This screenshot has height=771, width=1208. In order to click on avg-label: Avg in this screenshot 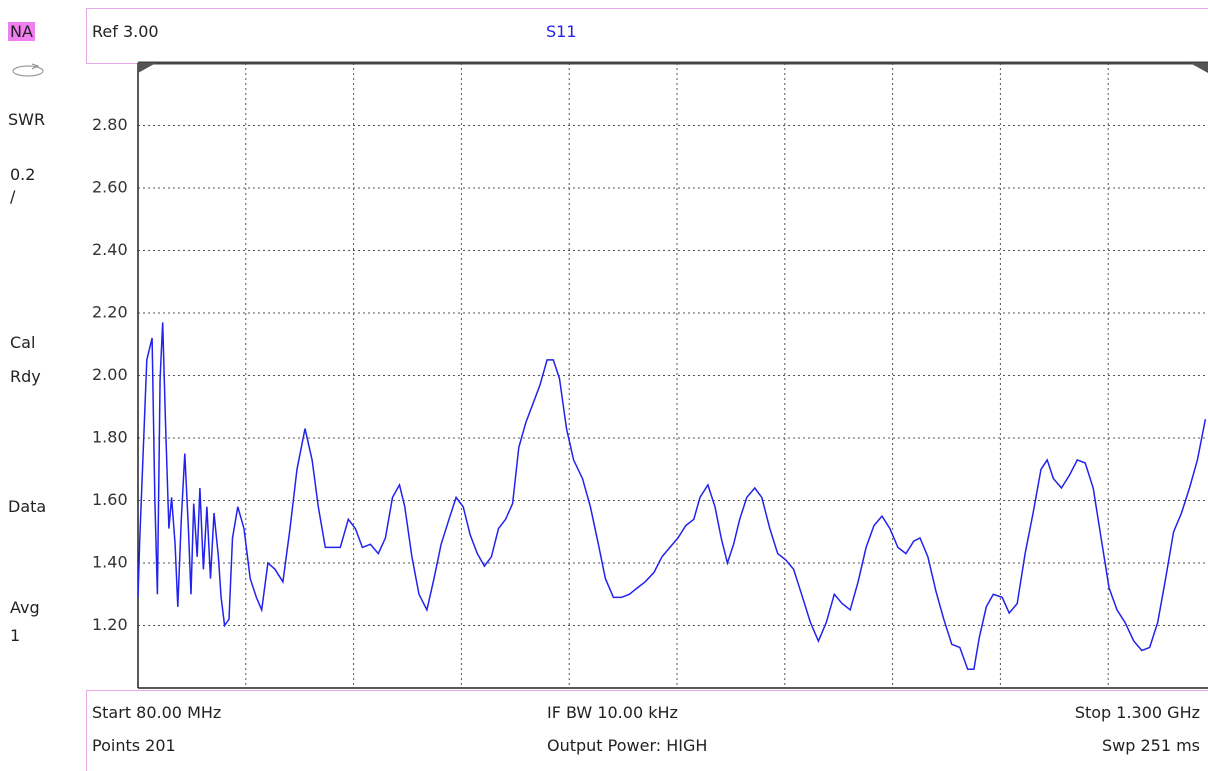, I will do `click(25, 607)`.